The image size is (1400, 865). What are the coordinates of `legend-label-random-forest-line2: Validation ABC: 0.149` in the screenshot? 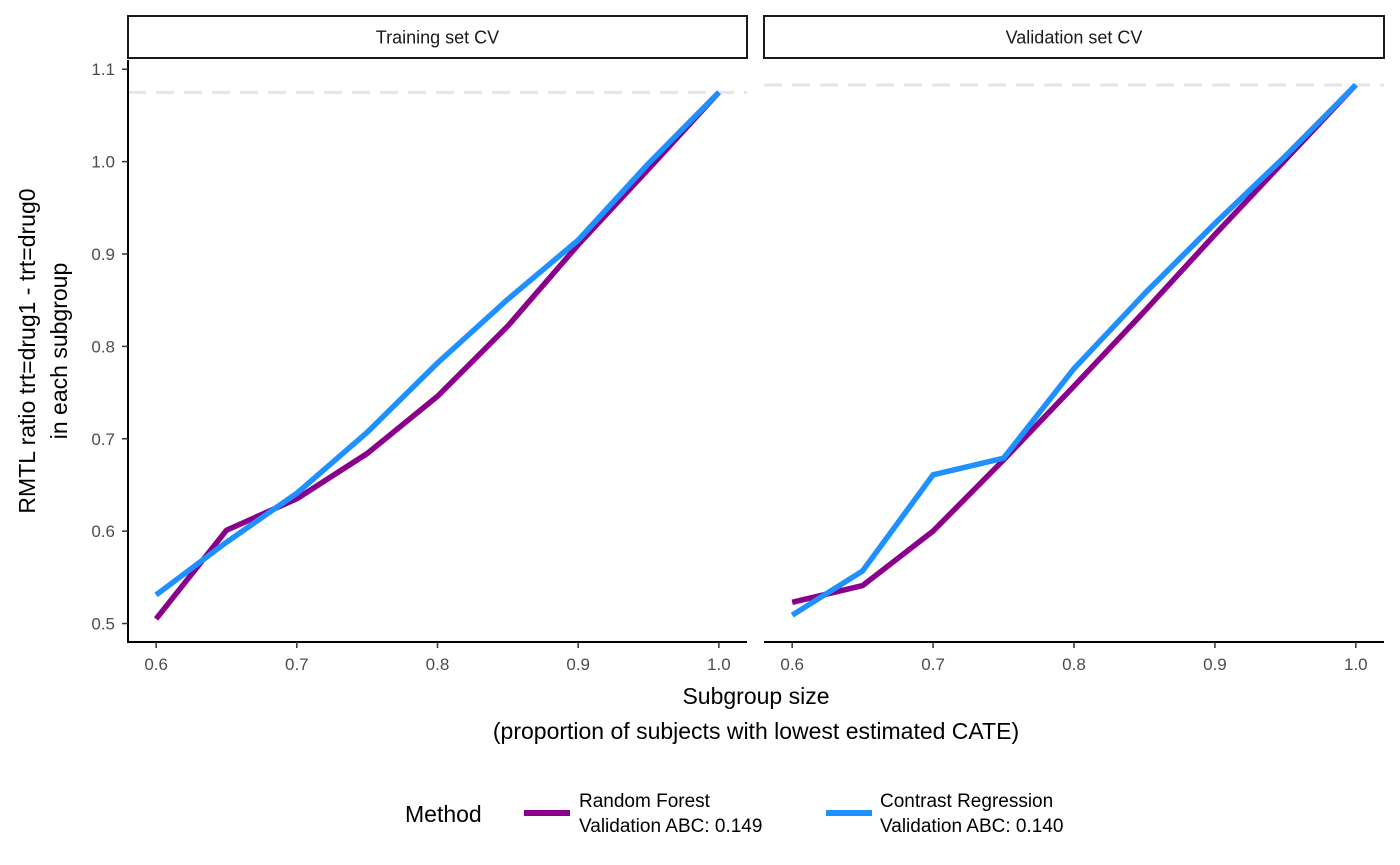 It's located at (670, 826).